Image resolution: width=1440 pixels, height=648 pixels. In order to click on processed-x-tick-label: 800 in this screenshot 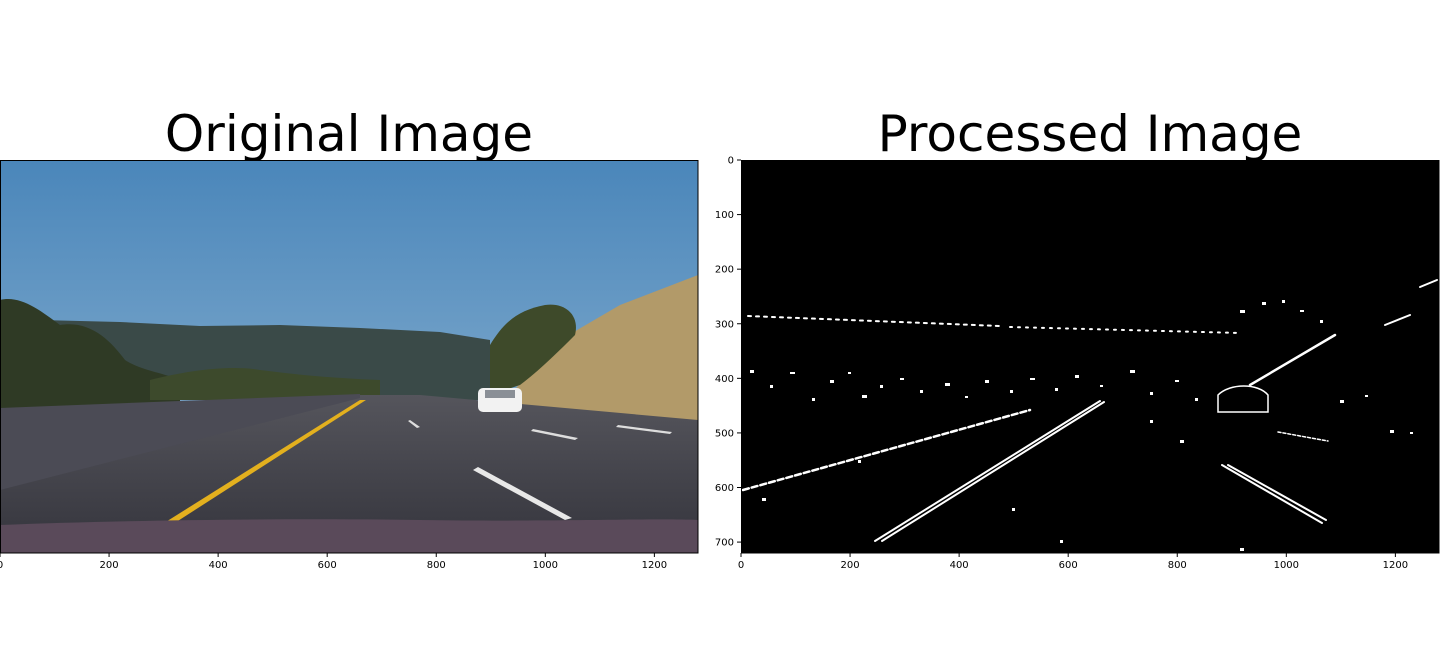, I will do `click(1177, 565)`.